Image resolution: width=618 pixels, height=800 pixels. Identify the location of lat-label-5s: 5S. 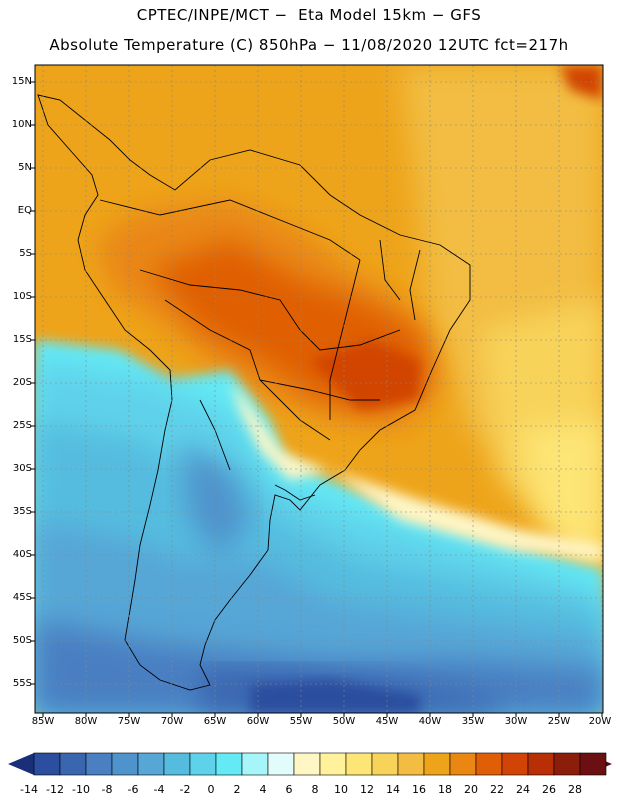
(25, 253).